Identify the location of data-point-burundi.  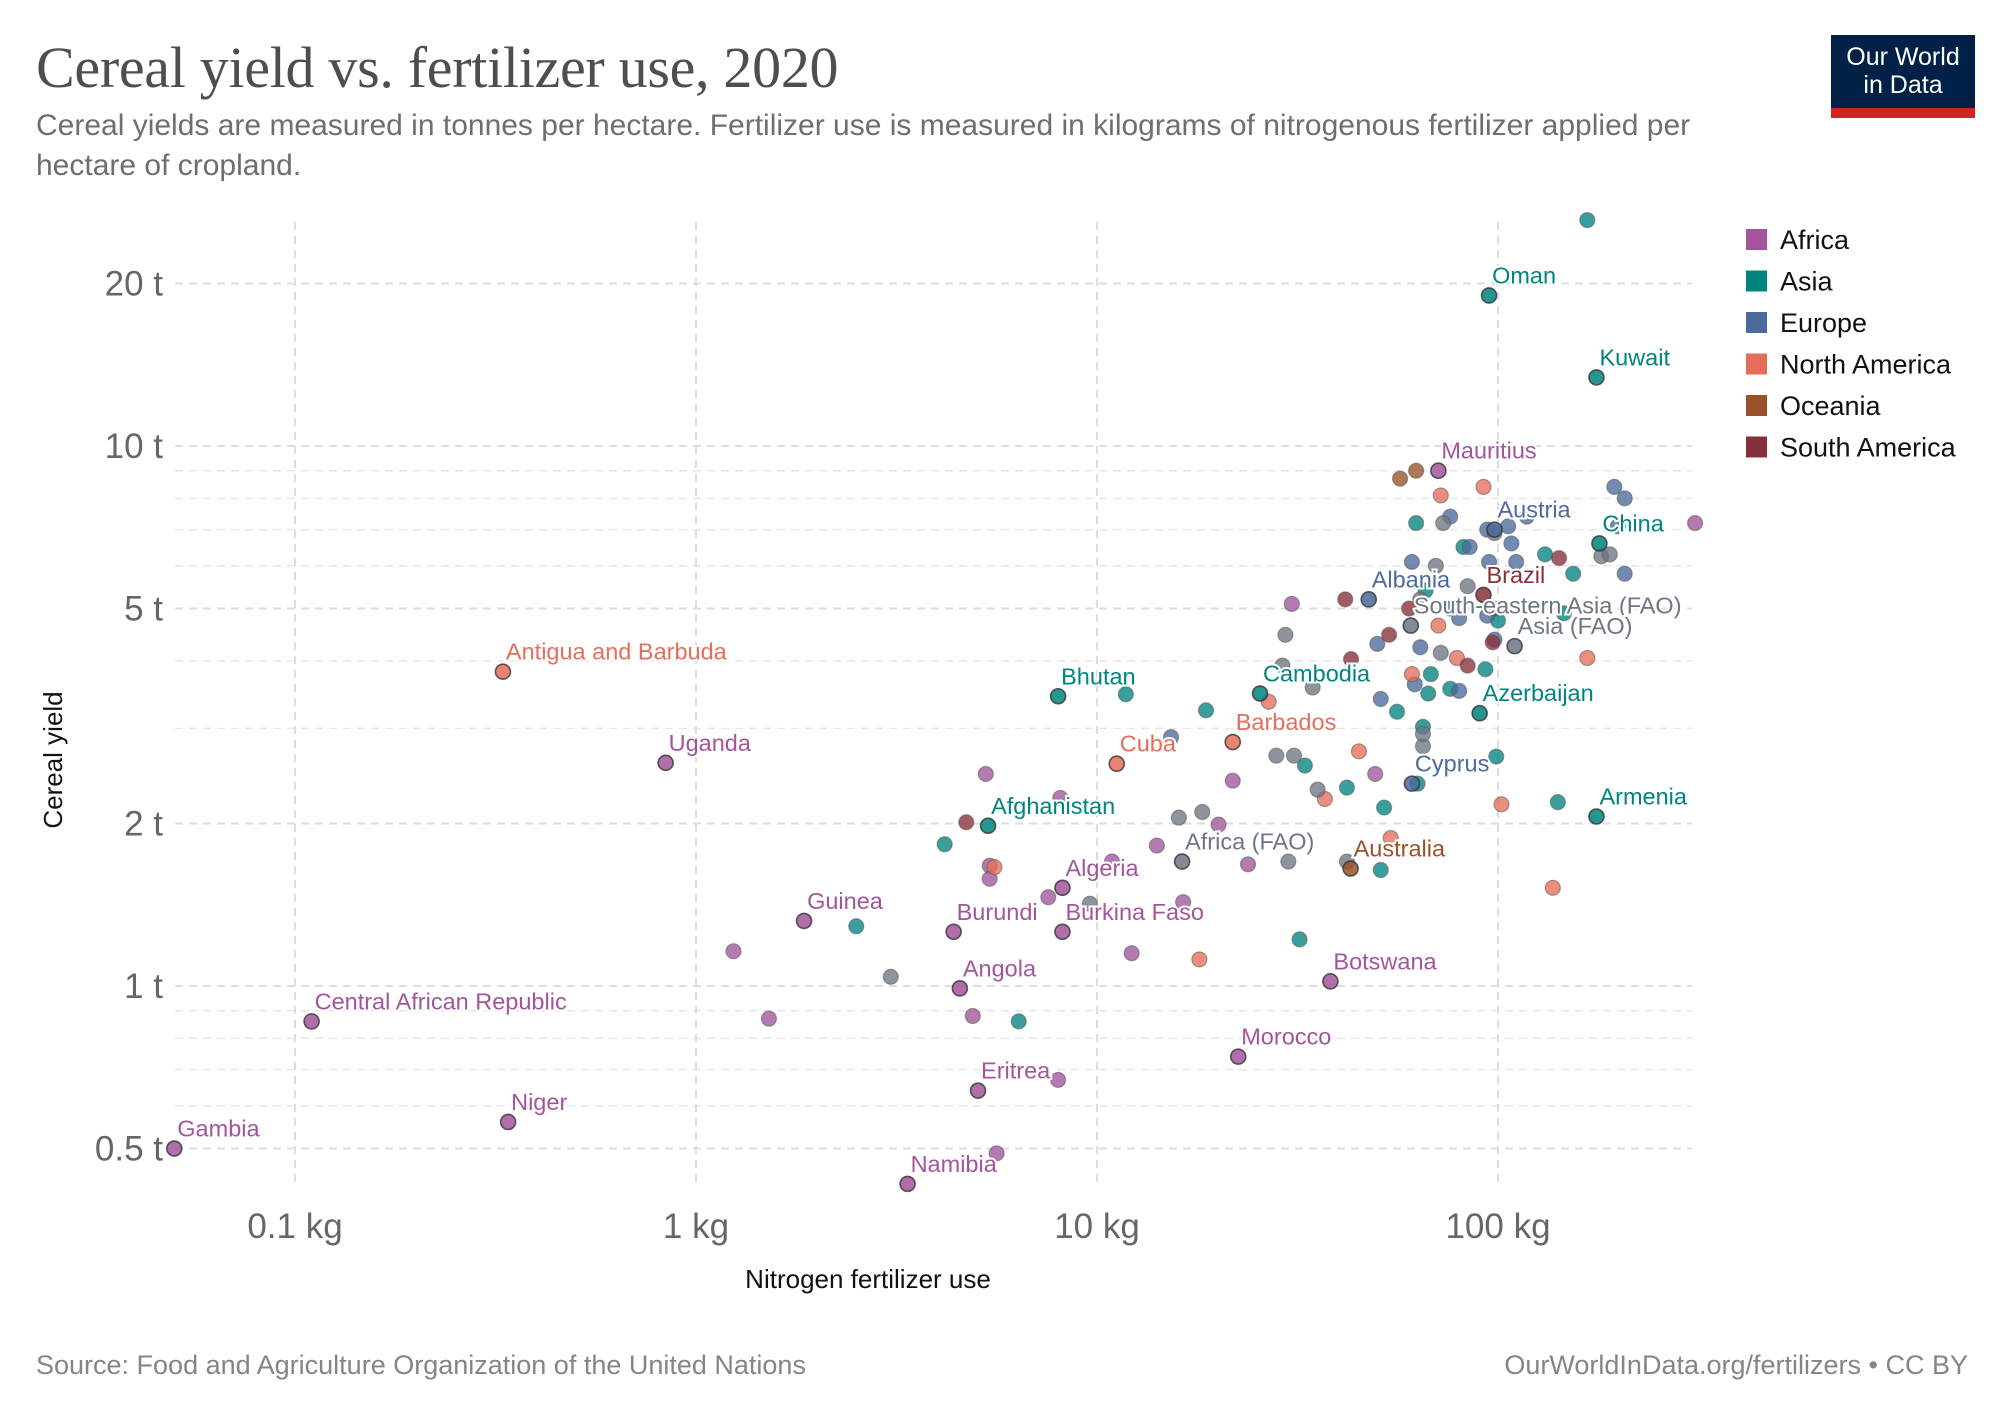
(953, 932).